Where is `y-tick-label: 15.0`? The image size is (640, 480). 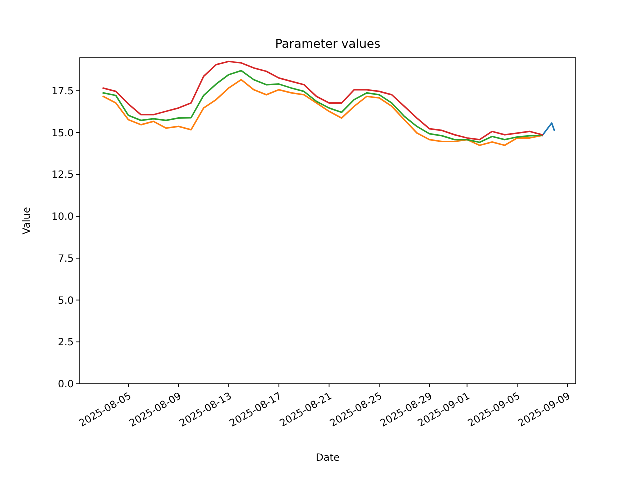 y-tick-label: 15.0 is located at coordinates (63, 134).